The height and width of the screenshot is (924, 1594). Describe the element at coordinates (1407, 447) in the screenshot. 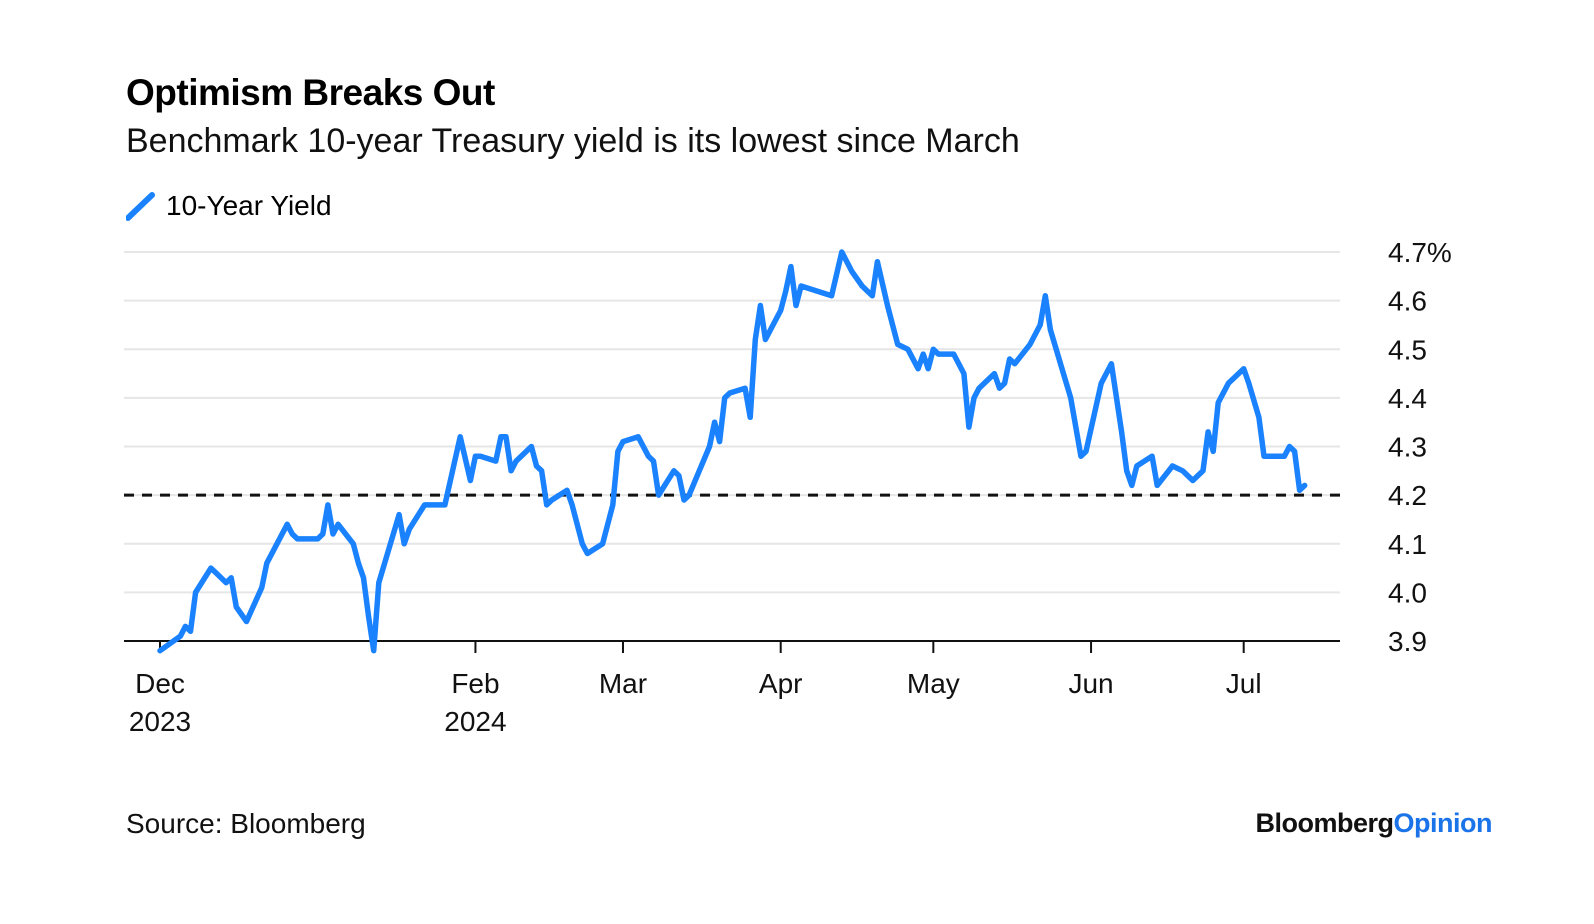

I see `y-tick-label: 4.3` at that location.